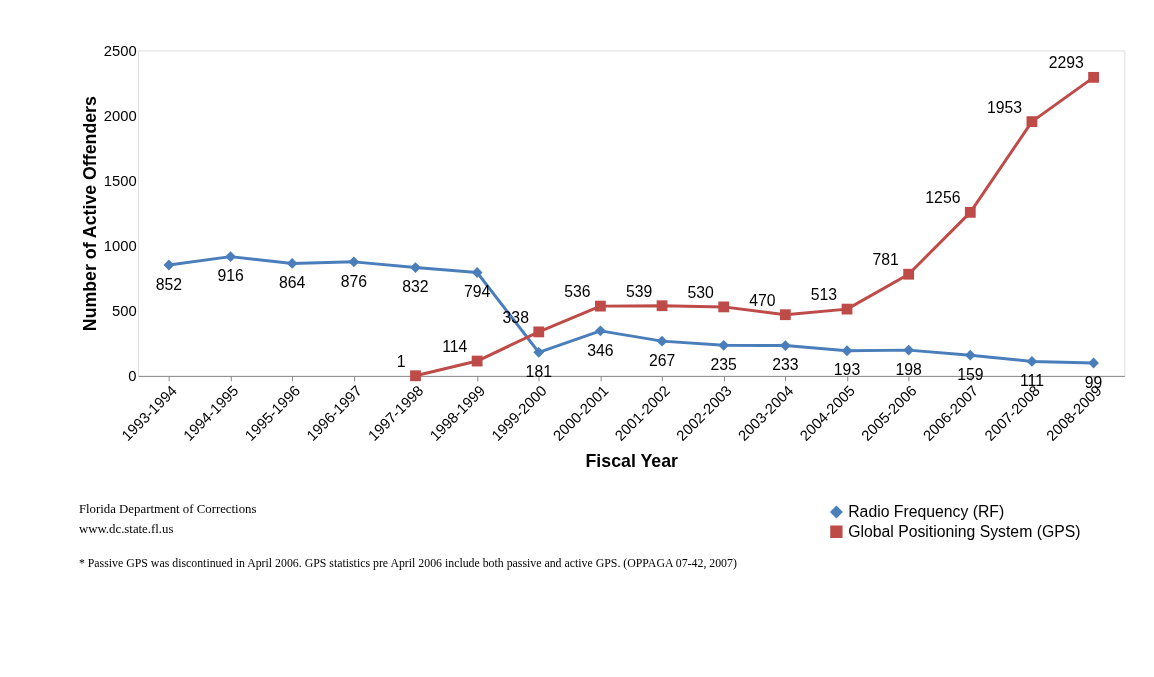 The width and height of the screenshot is (1154, 677). Describe the element at coordinates (639, 291) in the screenshot. I see `data-label: 539` at that location.